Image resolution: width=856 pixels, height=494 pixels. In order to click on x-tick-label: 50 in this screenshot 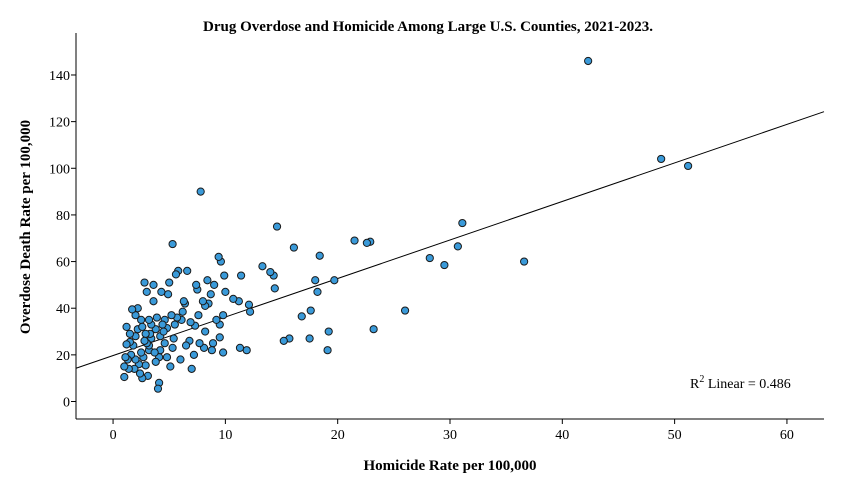, I will do `click(675, 435)`.